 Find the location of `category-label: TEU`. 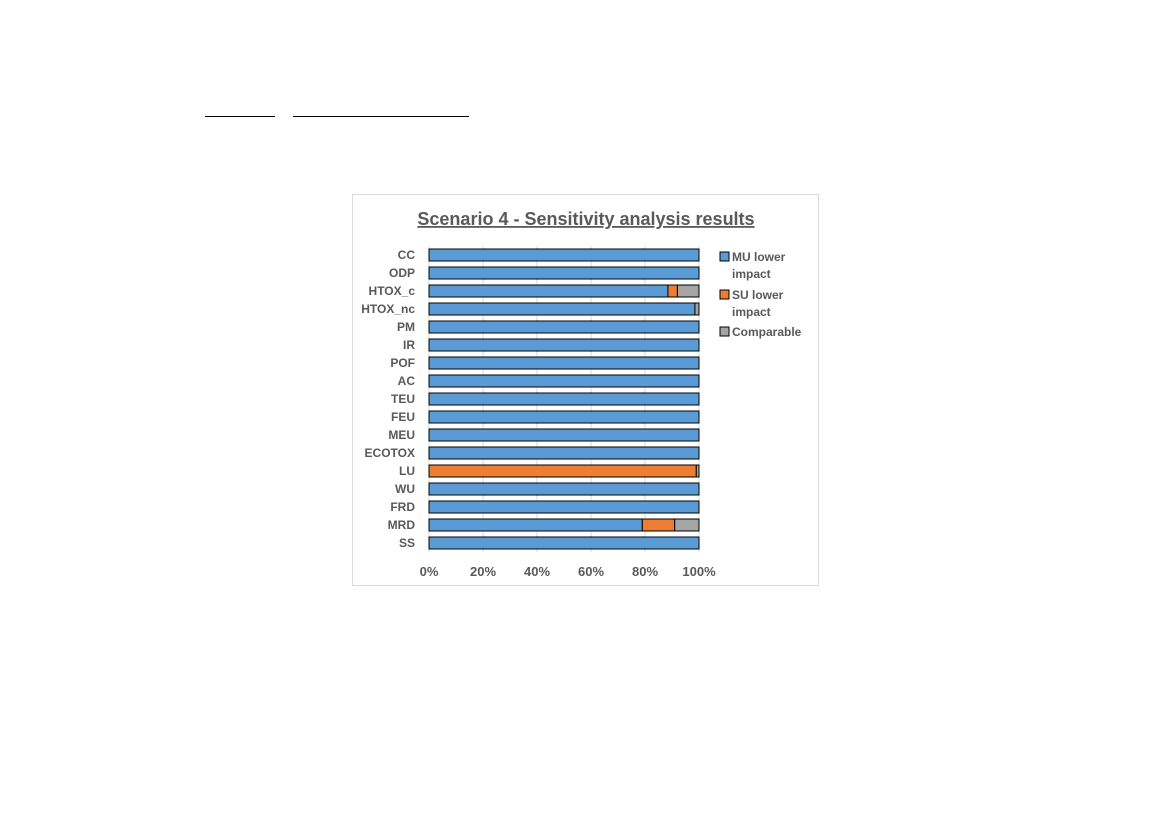

category-label: TEU is located at coordinates (403, 399).